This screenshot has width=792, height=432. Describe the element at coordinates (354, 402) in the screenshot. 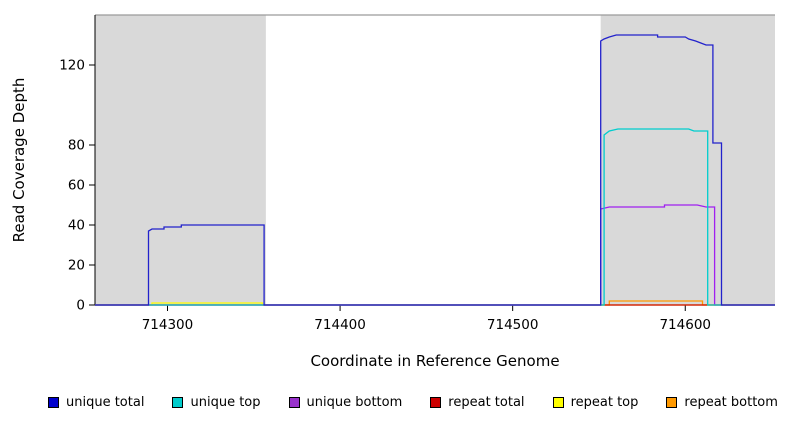

I see `legend-label: unique bottom` at that location.